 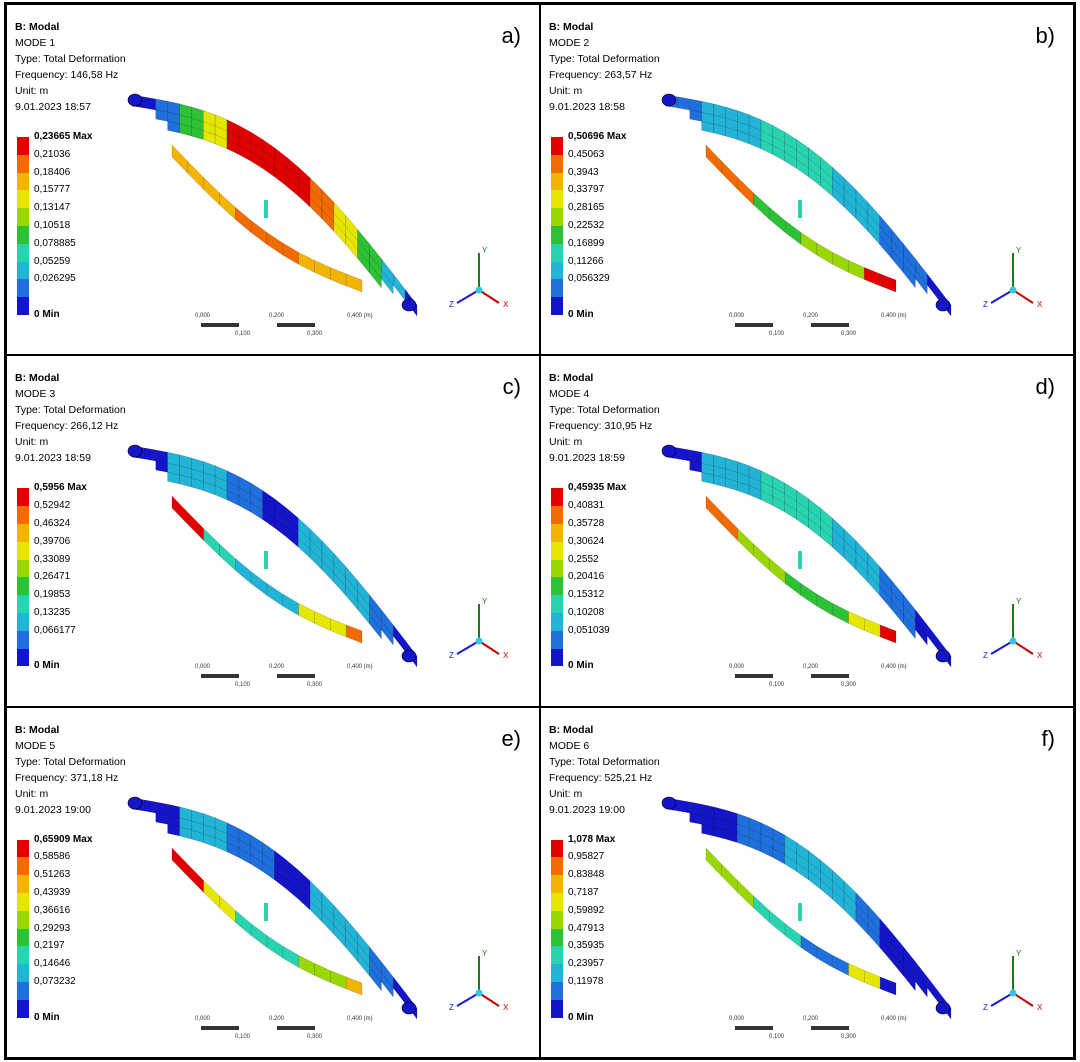 I want to click on scale-bar: 0,000 0,200 0,400 (m) 0,100 0,300, so click(x=836, y=322).